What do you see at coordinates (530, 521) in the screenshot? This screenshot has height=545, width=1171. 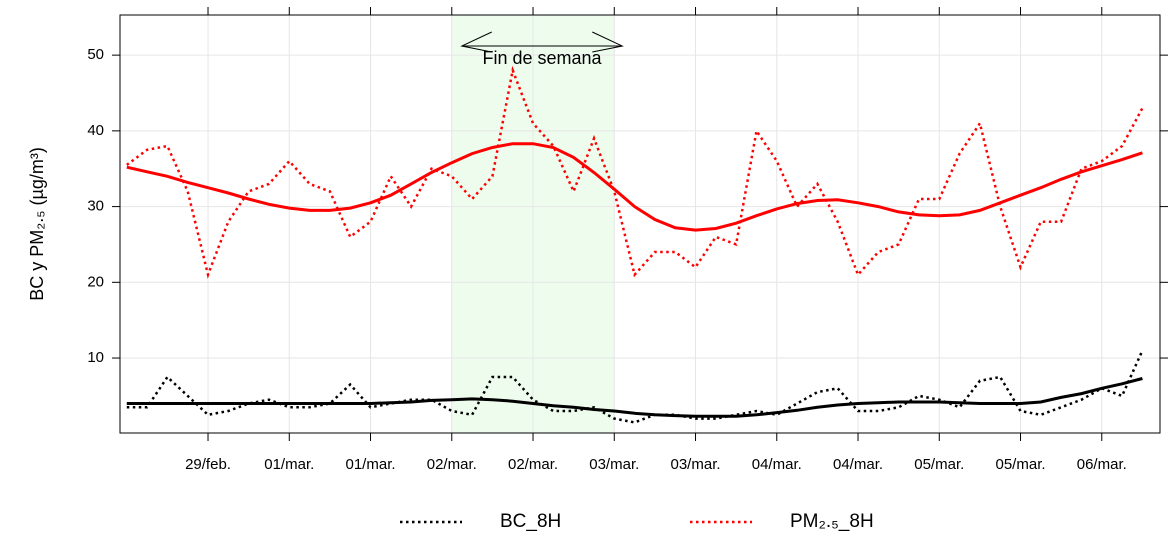 I see `legend-label: BC_8H` at bounding box center [530, 521].